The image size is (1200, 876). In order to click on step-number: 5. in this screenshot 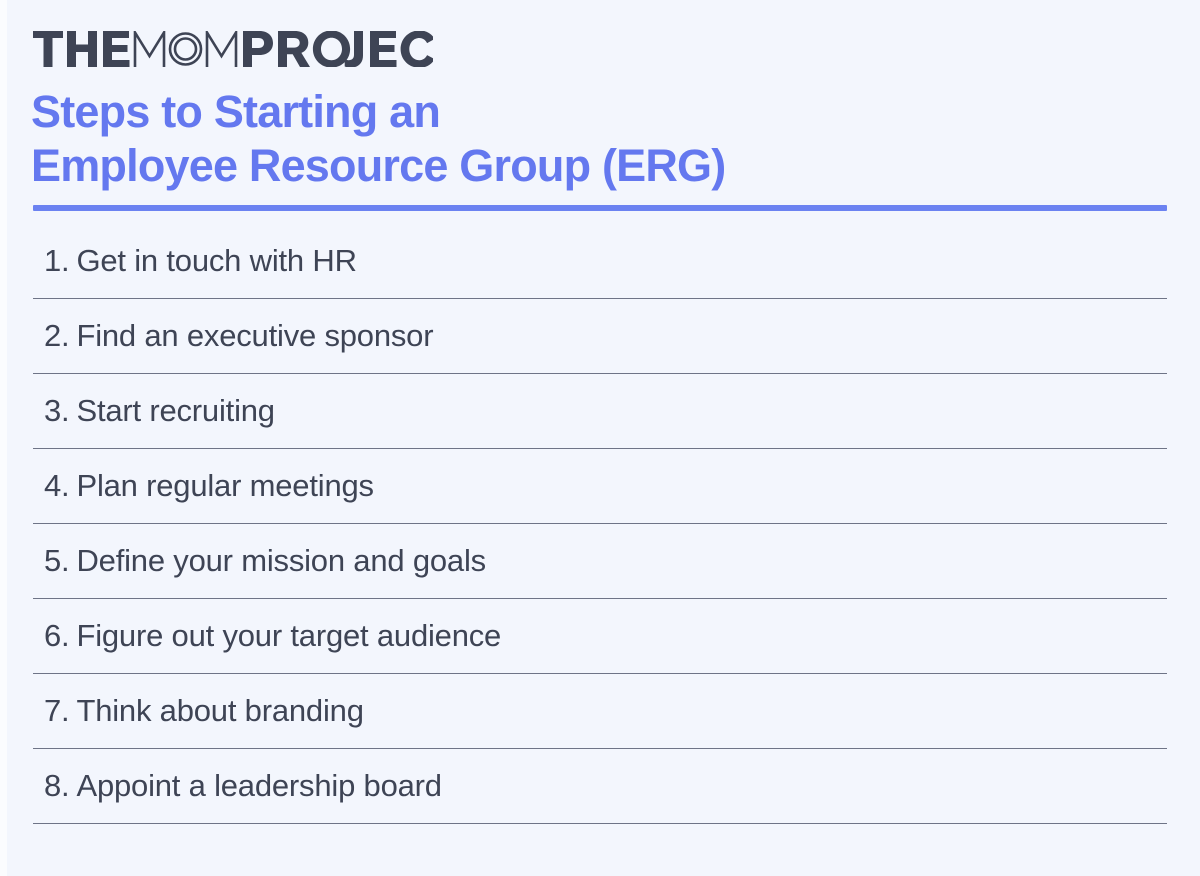, I will do `click(57, 560)`.